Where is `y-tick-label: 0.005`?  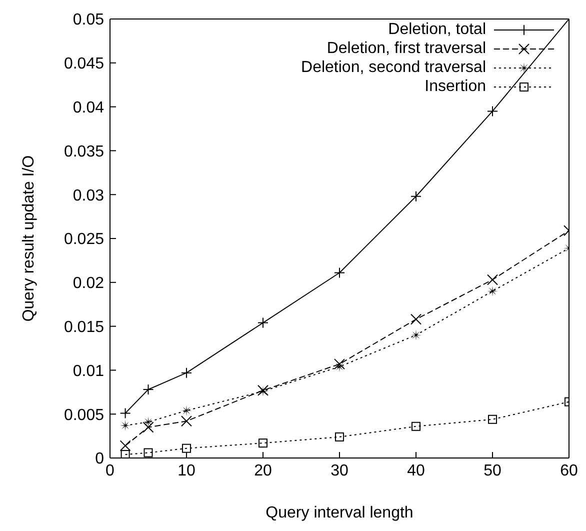
y-tick-label: 0.005 is located at coordinates (84, 415).